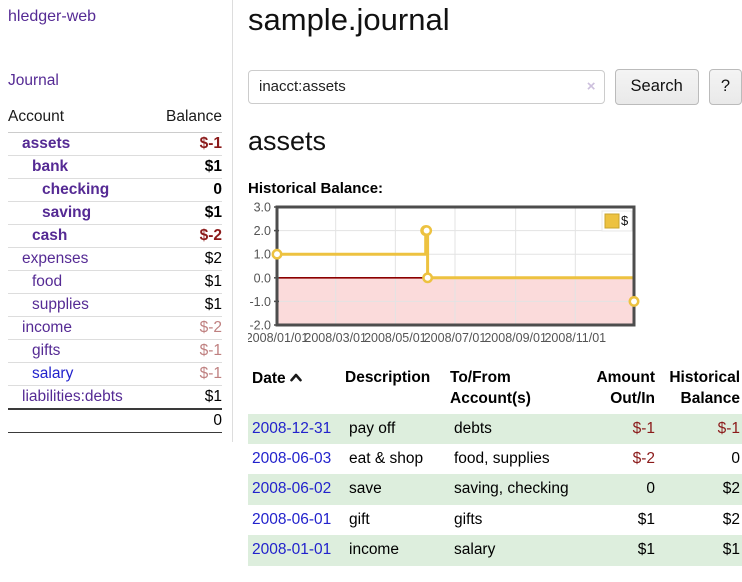  I want to click on search-box: ×, so click(426, 86).